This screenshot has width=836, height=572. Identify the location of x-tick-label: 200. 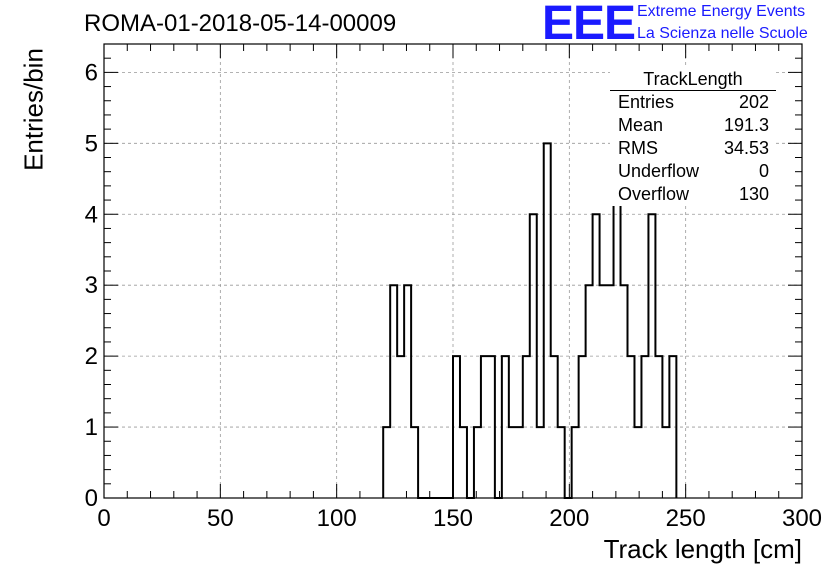
(569, 518).